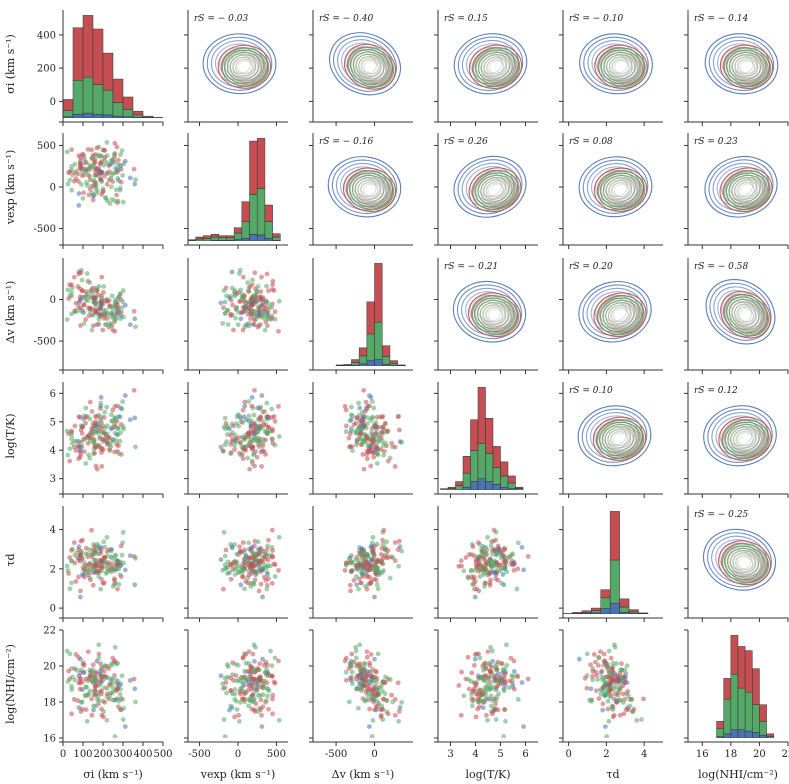  What do you see at coordinates (591, 142) in the screenshot?
I see `spearman-label: rS = 0.08` at bounding box center [591, 142].